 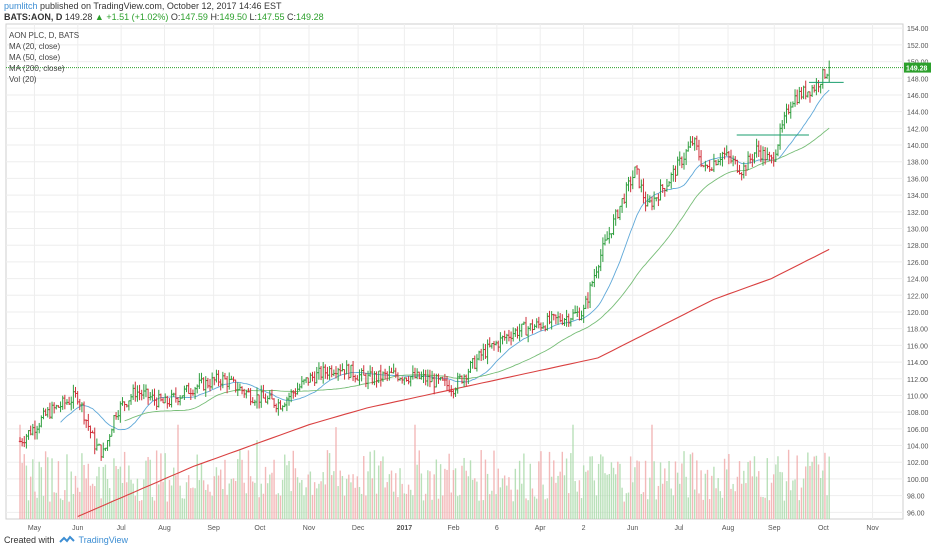 I want to click on footer: Created with TradingView, so click(x=66, y=540).